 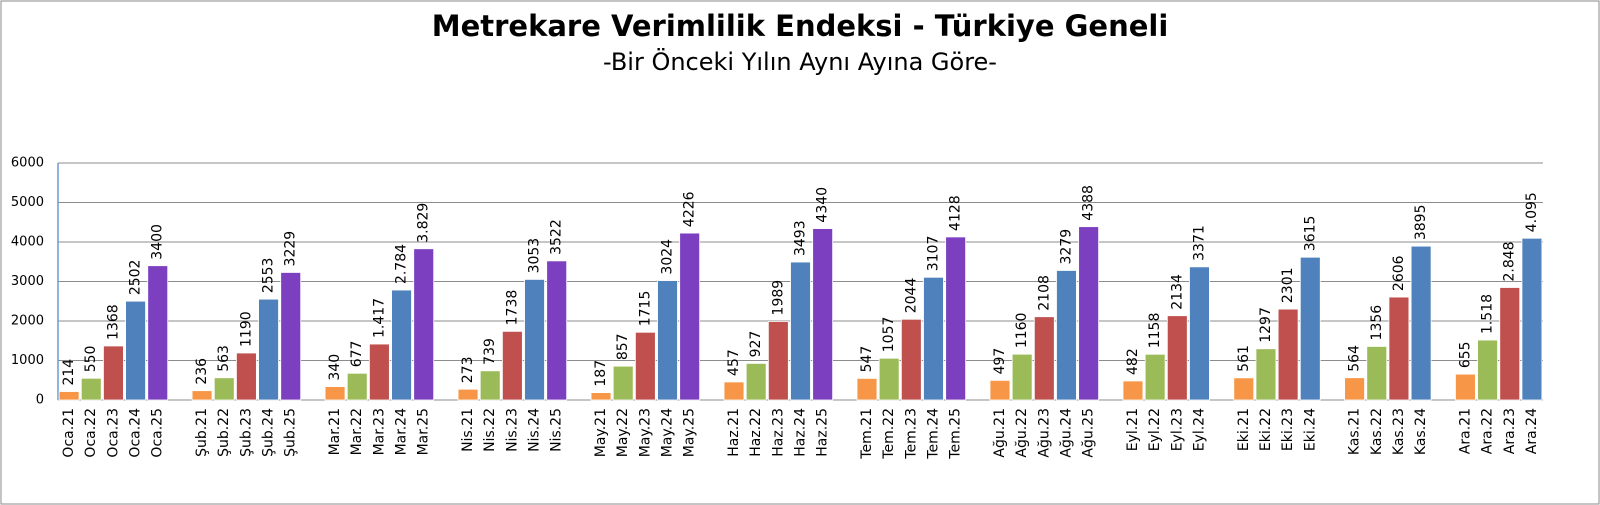 I want to click on x-tick-label: Eki.21, so click(x=1244, y=429).